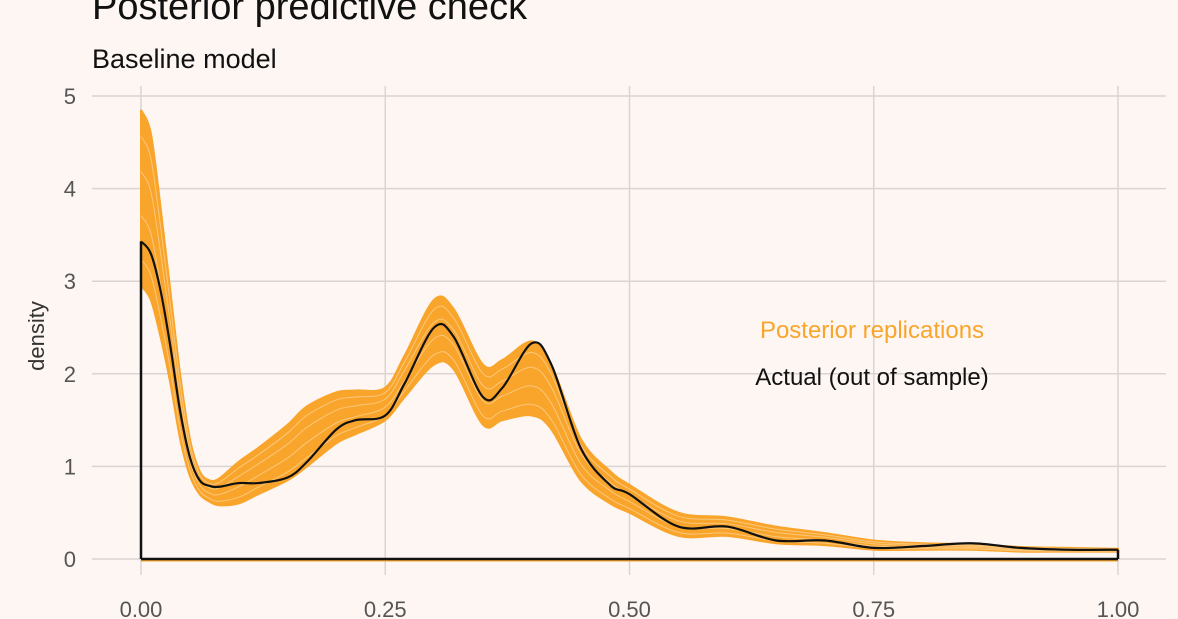  What do you see at coordinates (872, 330) in the screenshot?
I see `annotation-posterior-replications: Posterior replications` at bounding box center [872, 330].